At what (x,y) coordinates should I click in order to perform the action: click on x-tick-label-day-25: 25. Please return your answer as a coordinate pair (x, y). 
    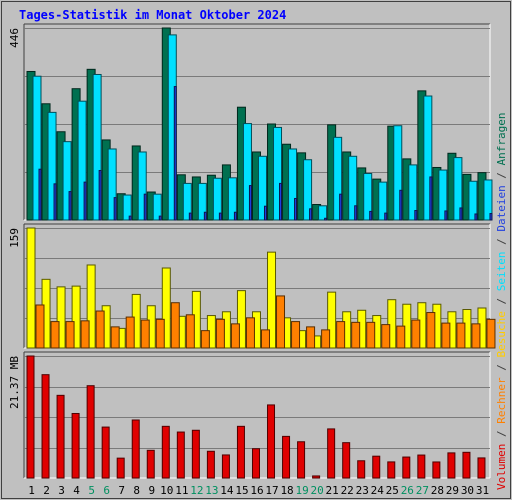
    Looking at the image, I should click on (392, 490).